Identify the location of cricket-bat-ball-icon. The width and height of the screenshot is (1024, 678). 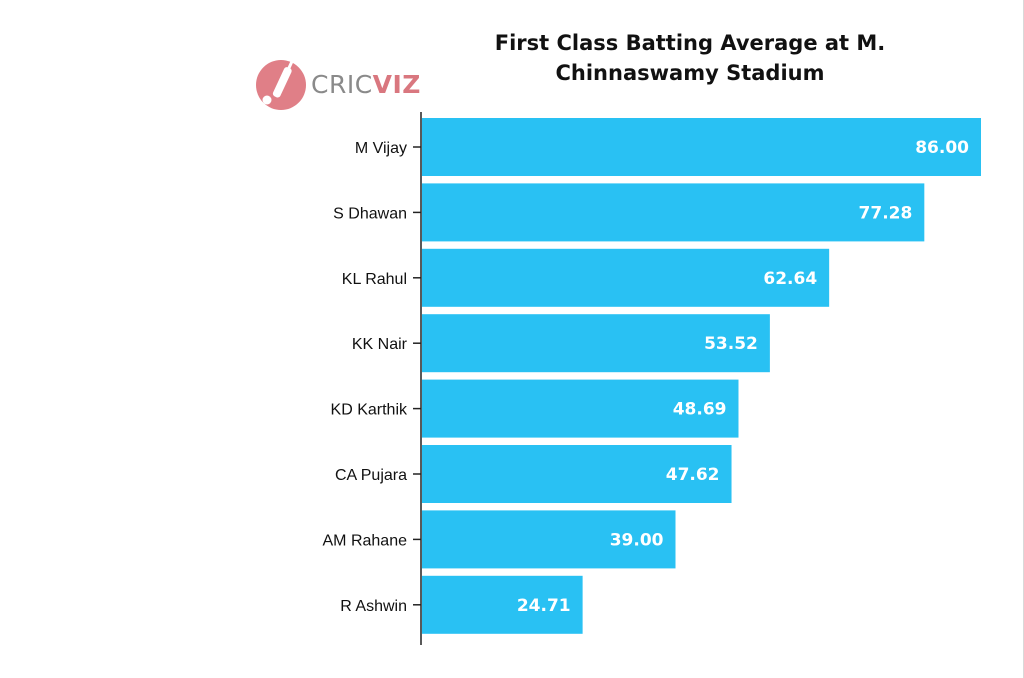
(281, 84).